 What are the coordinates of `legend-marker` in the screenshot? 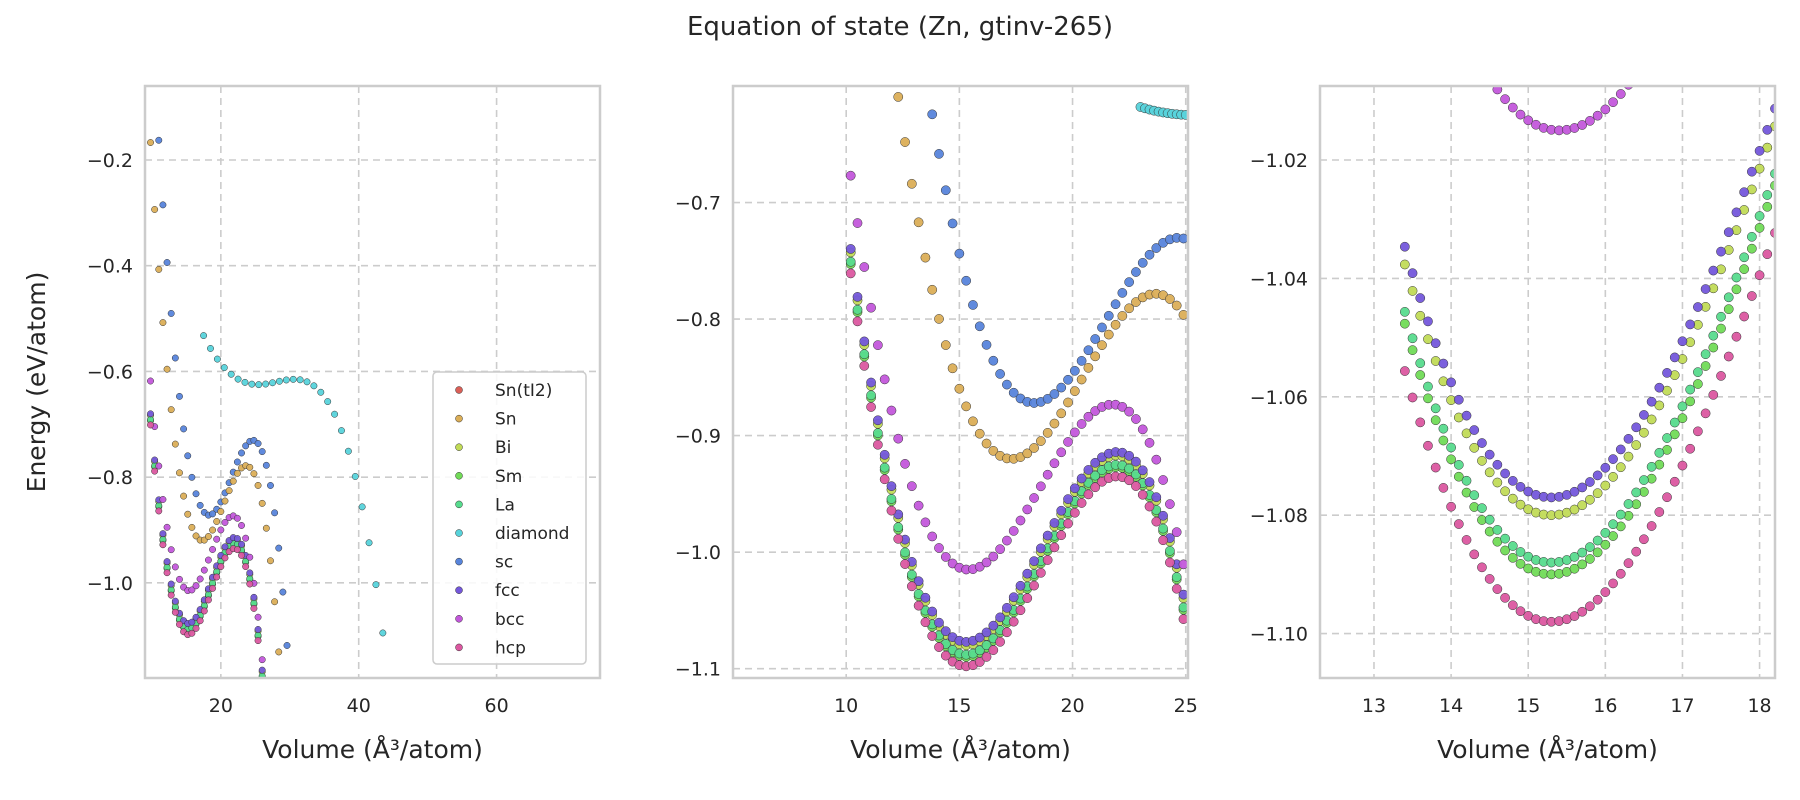 It's located at (459, 533).